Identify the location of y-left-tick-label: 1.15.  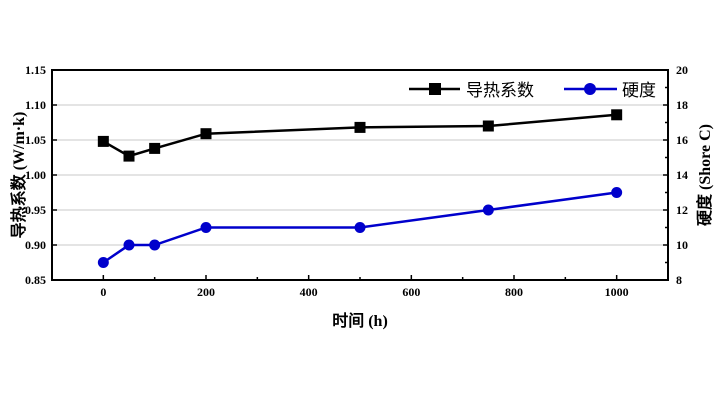
(35, 70).